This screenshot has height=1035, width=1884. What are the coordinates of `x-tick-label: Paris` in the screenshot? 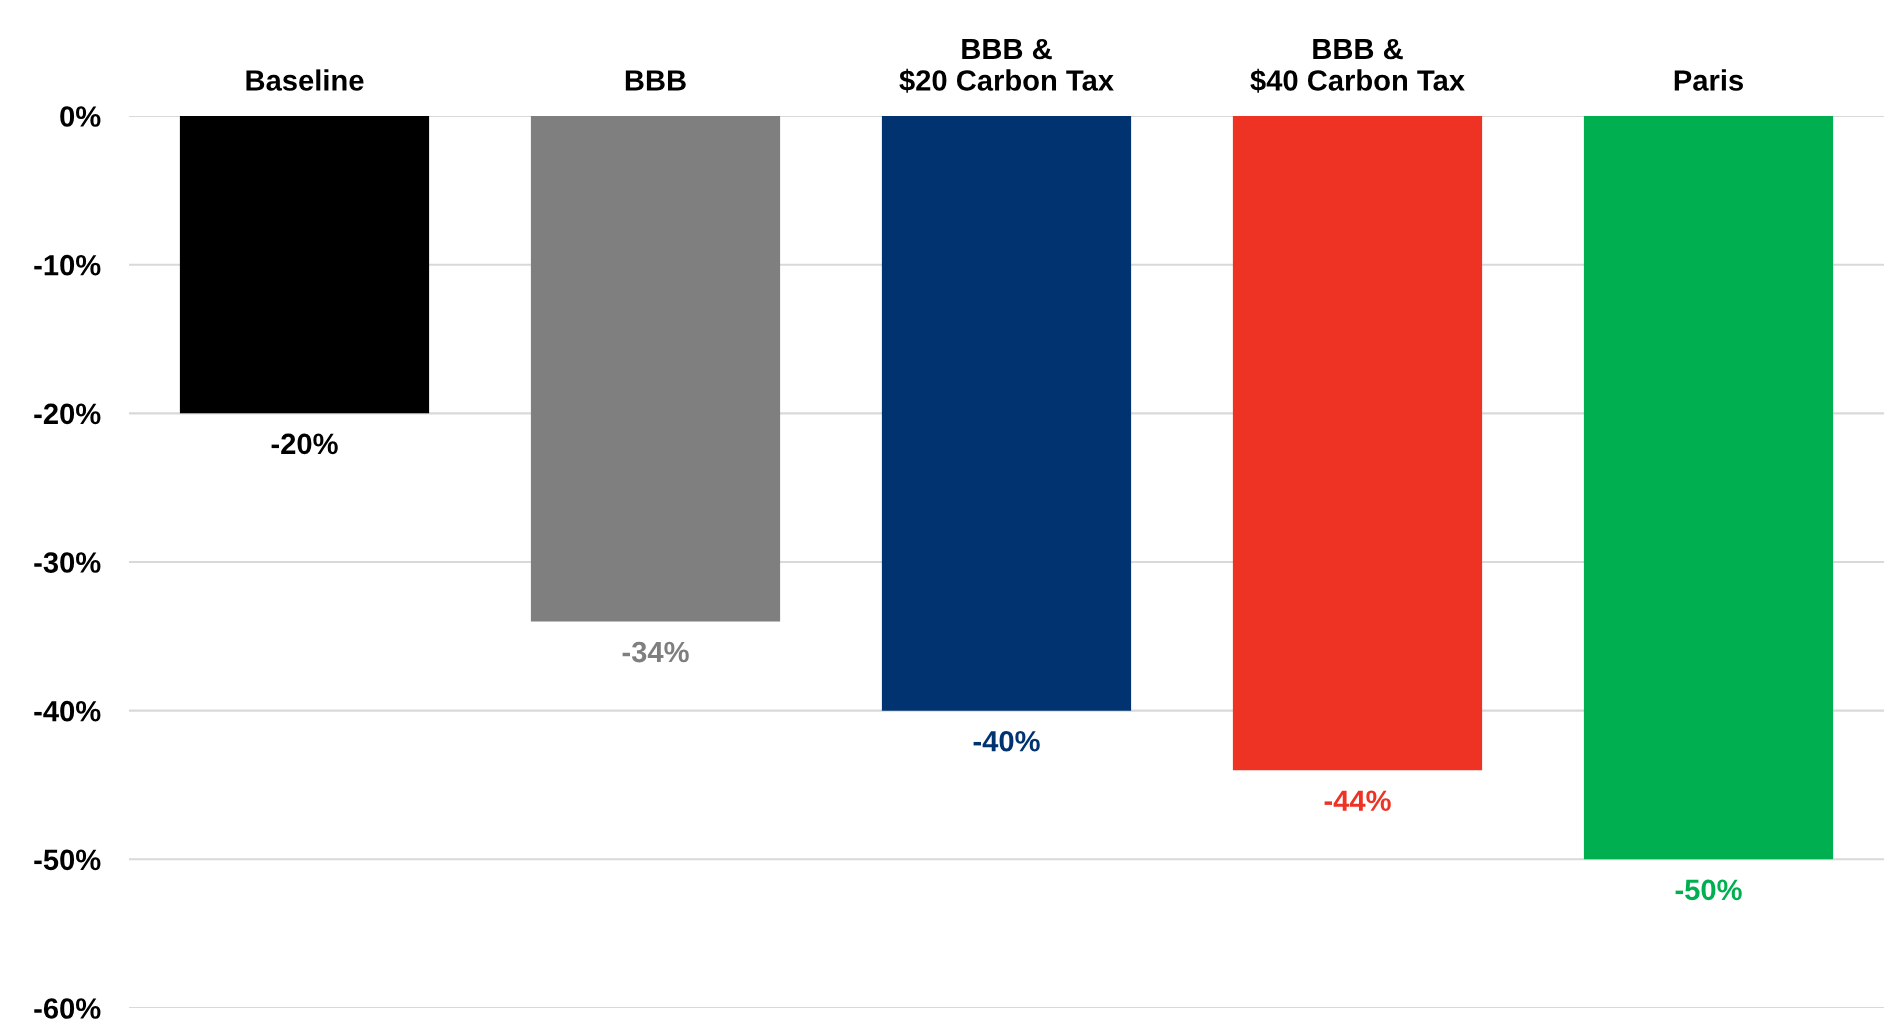 It's located at (1708, 80).